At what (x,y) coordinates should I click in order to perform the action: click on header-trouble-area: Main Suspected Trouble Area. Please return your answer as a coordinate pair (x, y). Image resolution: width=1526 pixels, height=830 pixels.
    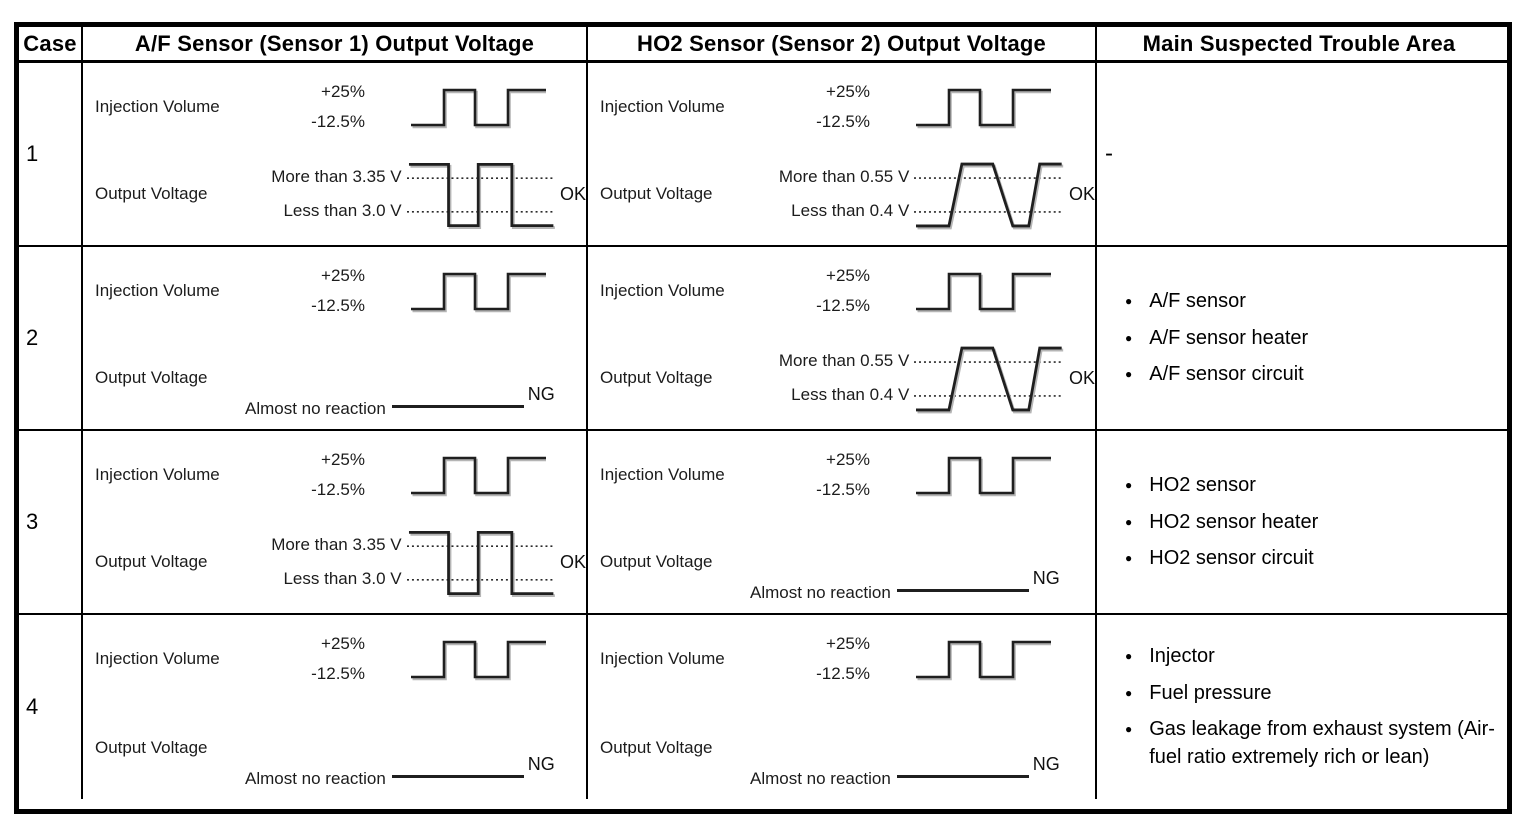
    Looking at the image, I should click on (1299, 43).